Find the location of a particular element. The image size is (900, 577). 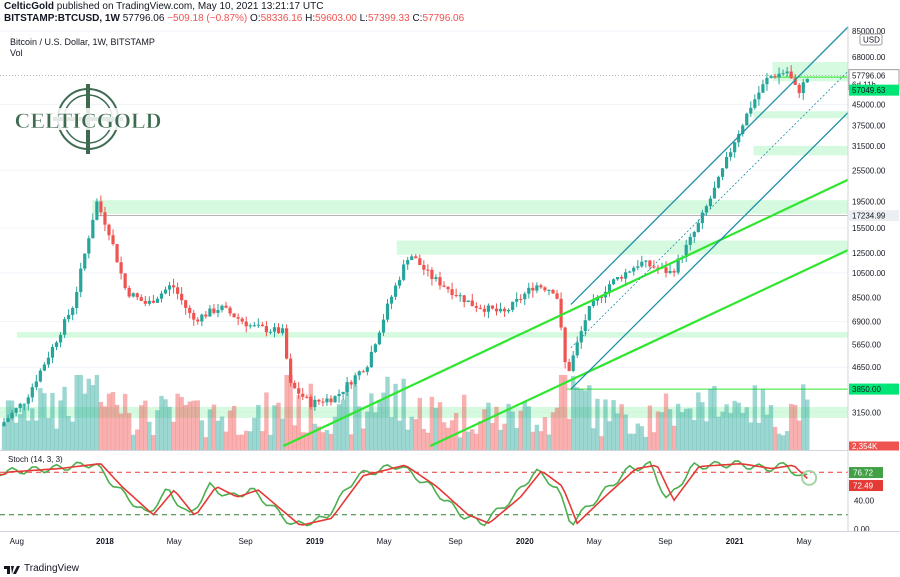

price-tick-label: 37500.00 is located at coordinates (869, 126).